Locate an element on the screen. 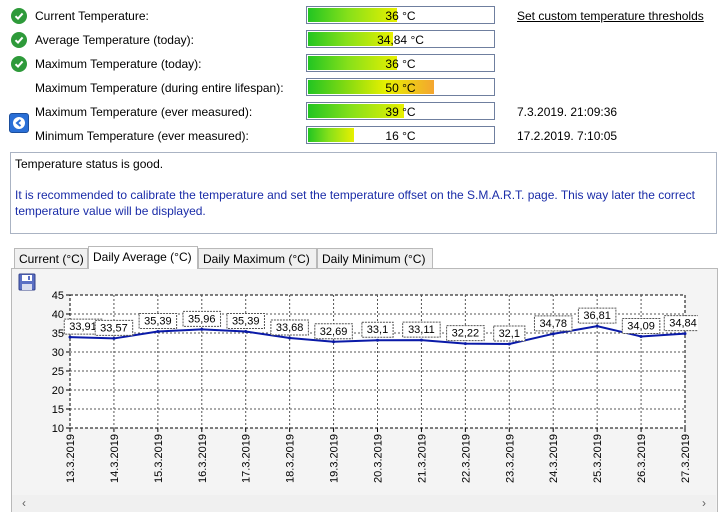 This screenshot has height=512, width=726. scroll-right-icon: › is located at coordinates (704, 503).